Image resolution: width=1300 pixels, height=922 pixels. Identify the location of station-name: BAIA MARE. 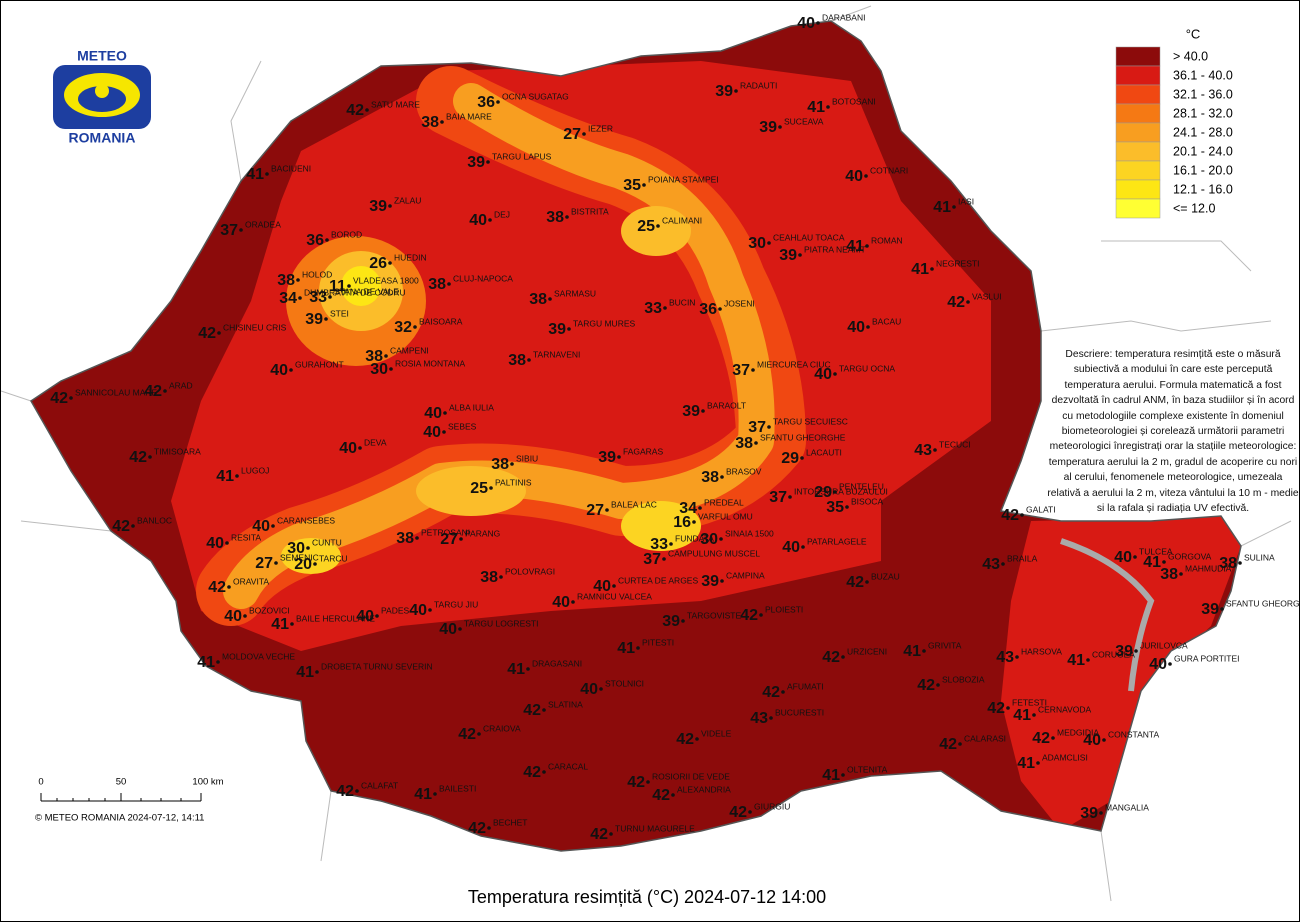
(469, 116).